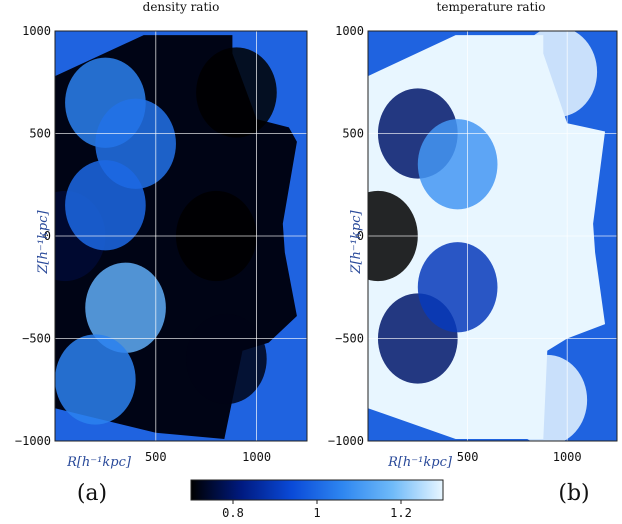  I want to click on panel-a-y-ticks: 1000 500 0 −500 −1000, so click(33, 236).